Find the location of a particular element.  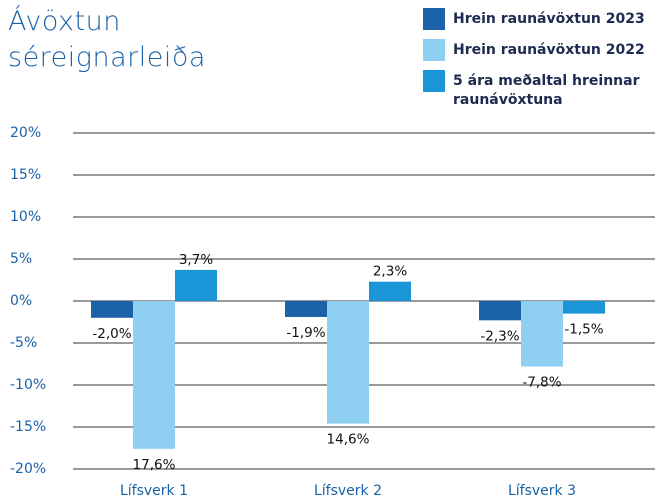

legend-item: 5 ára meðaltal hreinnar raunávöxtuna is located at coordinates (540, 90).